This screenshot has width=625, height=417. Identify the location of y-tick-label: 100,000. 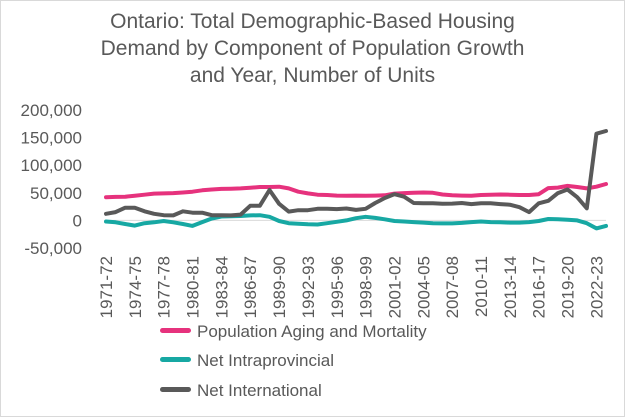
(51, 165).